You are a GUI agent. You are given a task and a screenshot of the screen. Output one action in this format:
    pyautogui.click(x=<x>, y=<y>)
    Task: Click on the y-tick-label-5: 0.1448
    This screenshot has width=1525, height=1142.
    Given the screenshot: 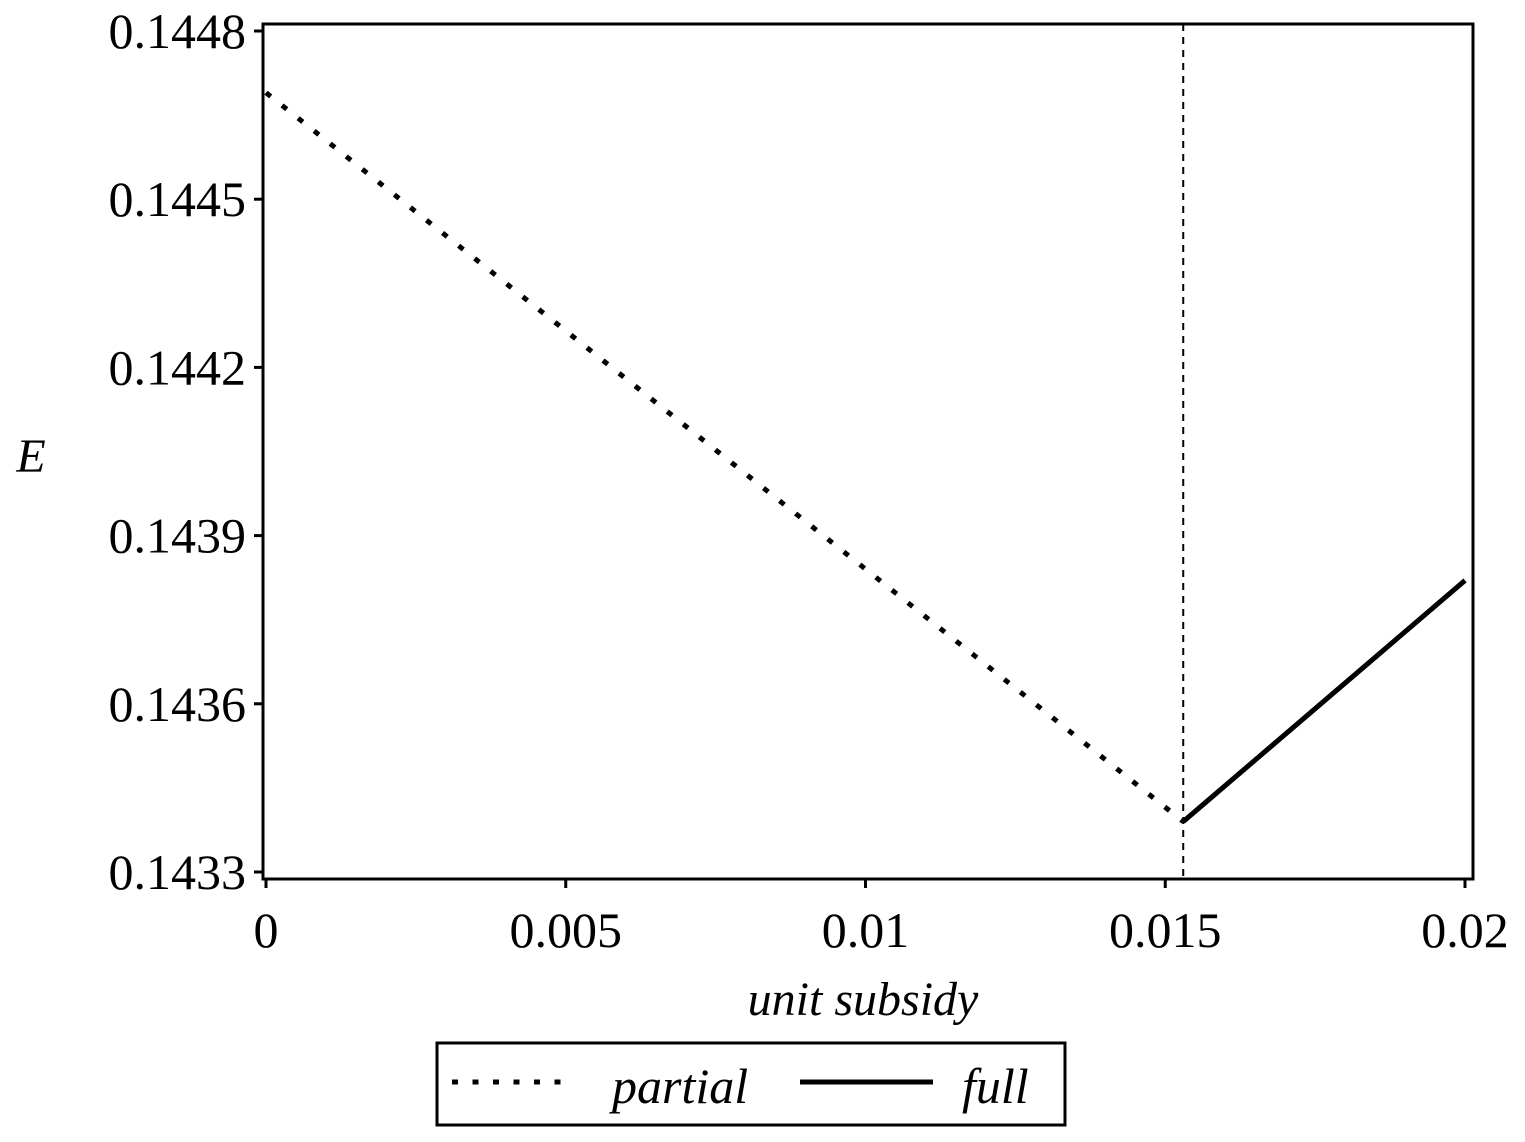 What is the action you would take?
    pyautogui.click(x=178, y=31)
    